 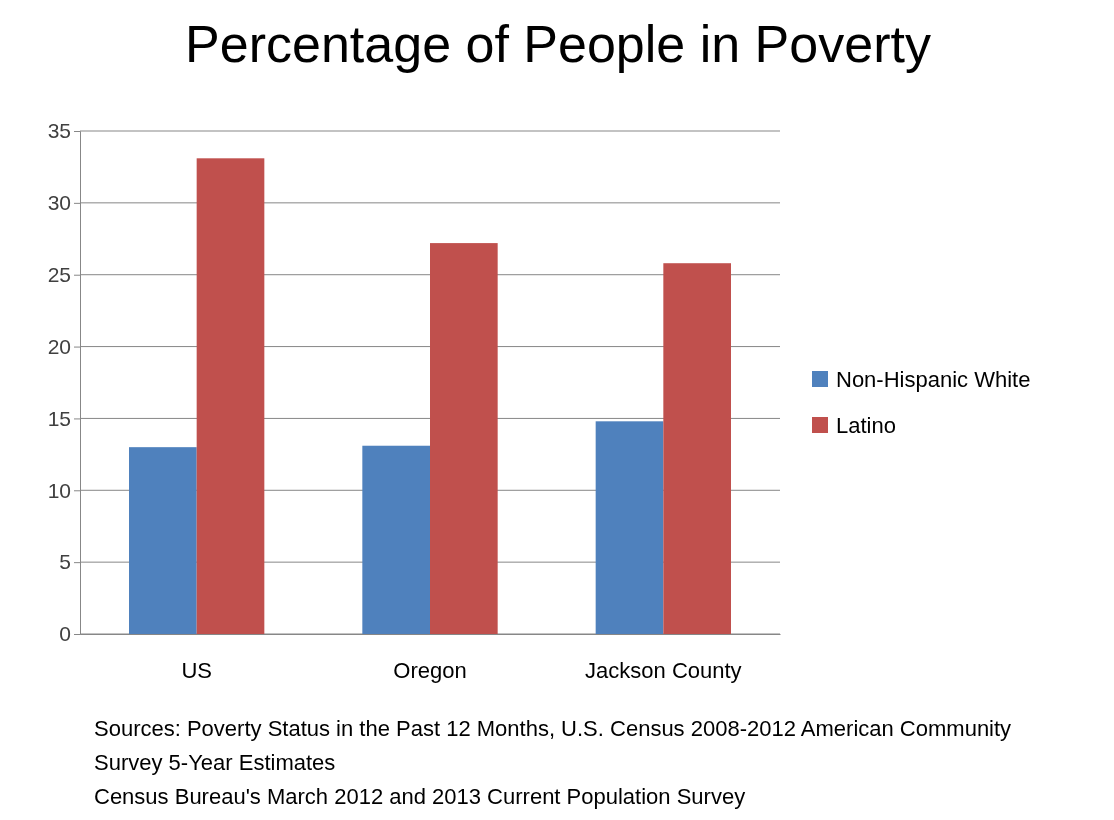 What do you see at coordinates (65, 634) in the screenshot?
I see `y-tick-label: 0` at bounding box center [65, 634].